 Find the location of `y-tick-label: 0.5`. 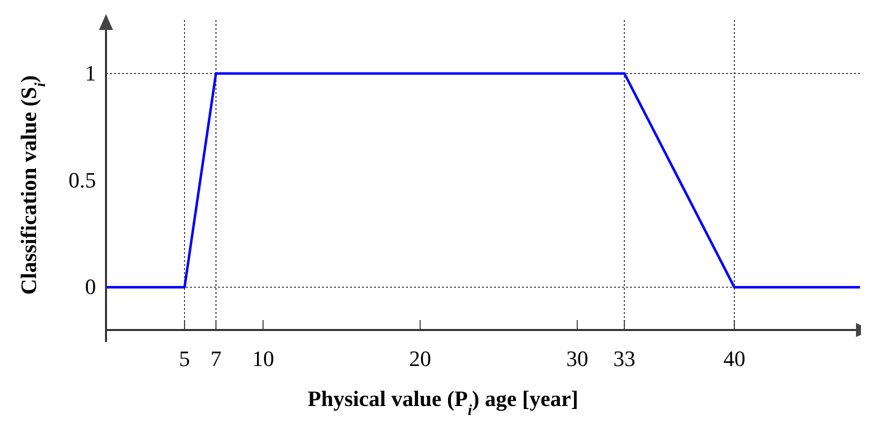

y-tick-label: 0.5 is located at coordinates (82, 179).